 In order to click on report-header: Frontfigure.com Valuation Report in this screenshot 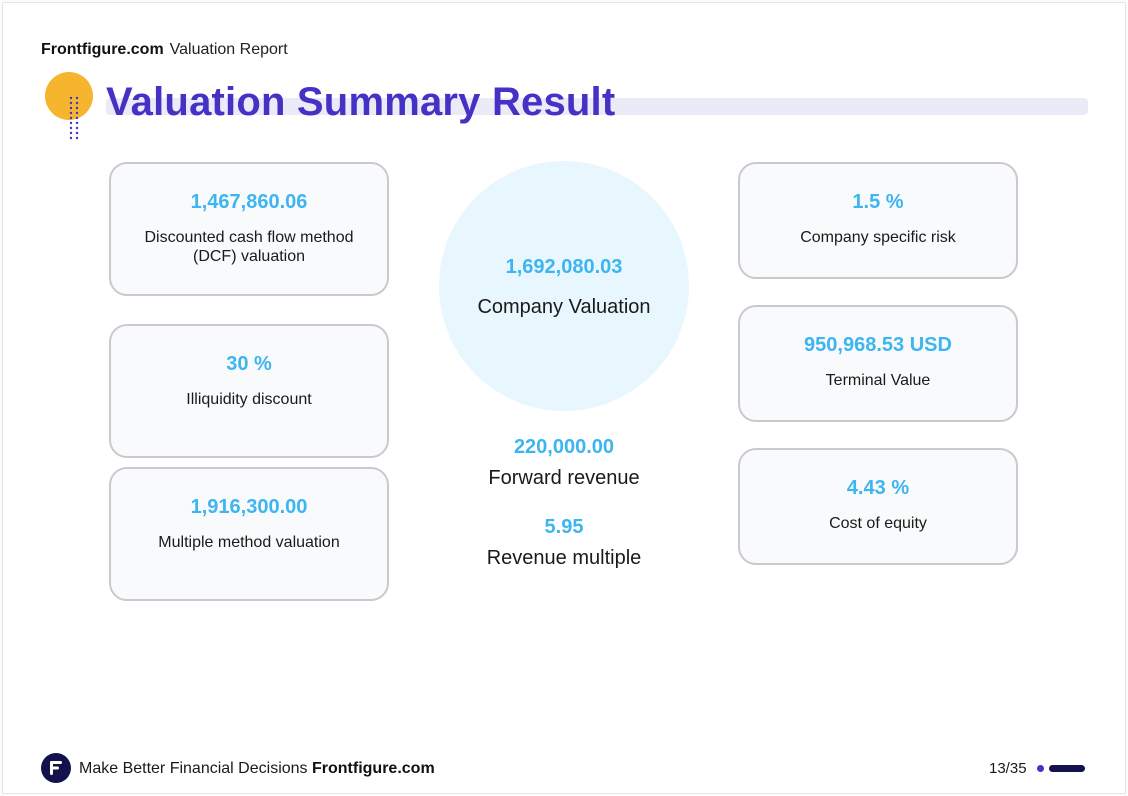, I will do `click(164, 50)`.